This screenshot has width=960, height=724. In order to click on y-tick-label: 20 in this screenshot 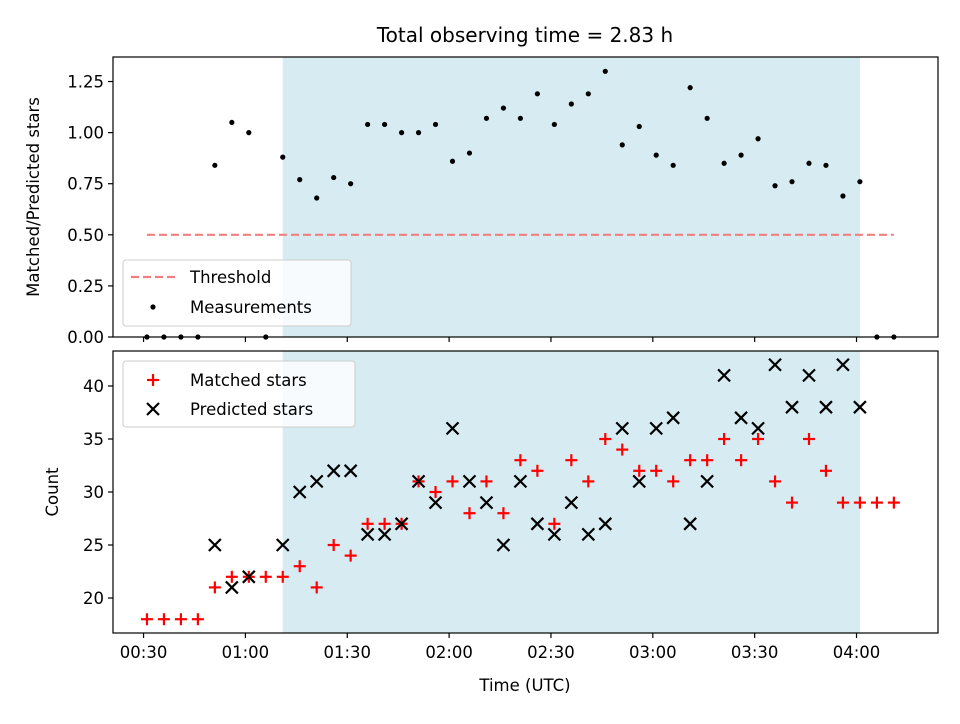, I will do `click(93, 598)`.